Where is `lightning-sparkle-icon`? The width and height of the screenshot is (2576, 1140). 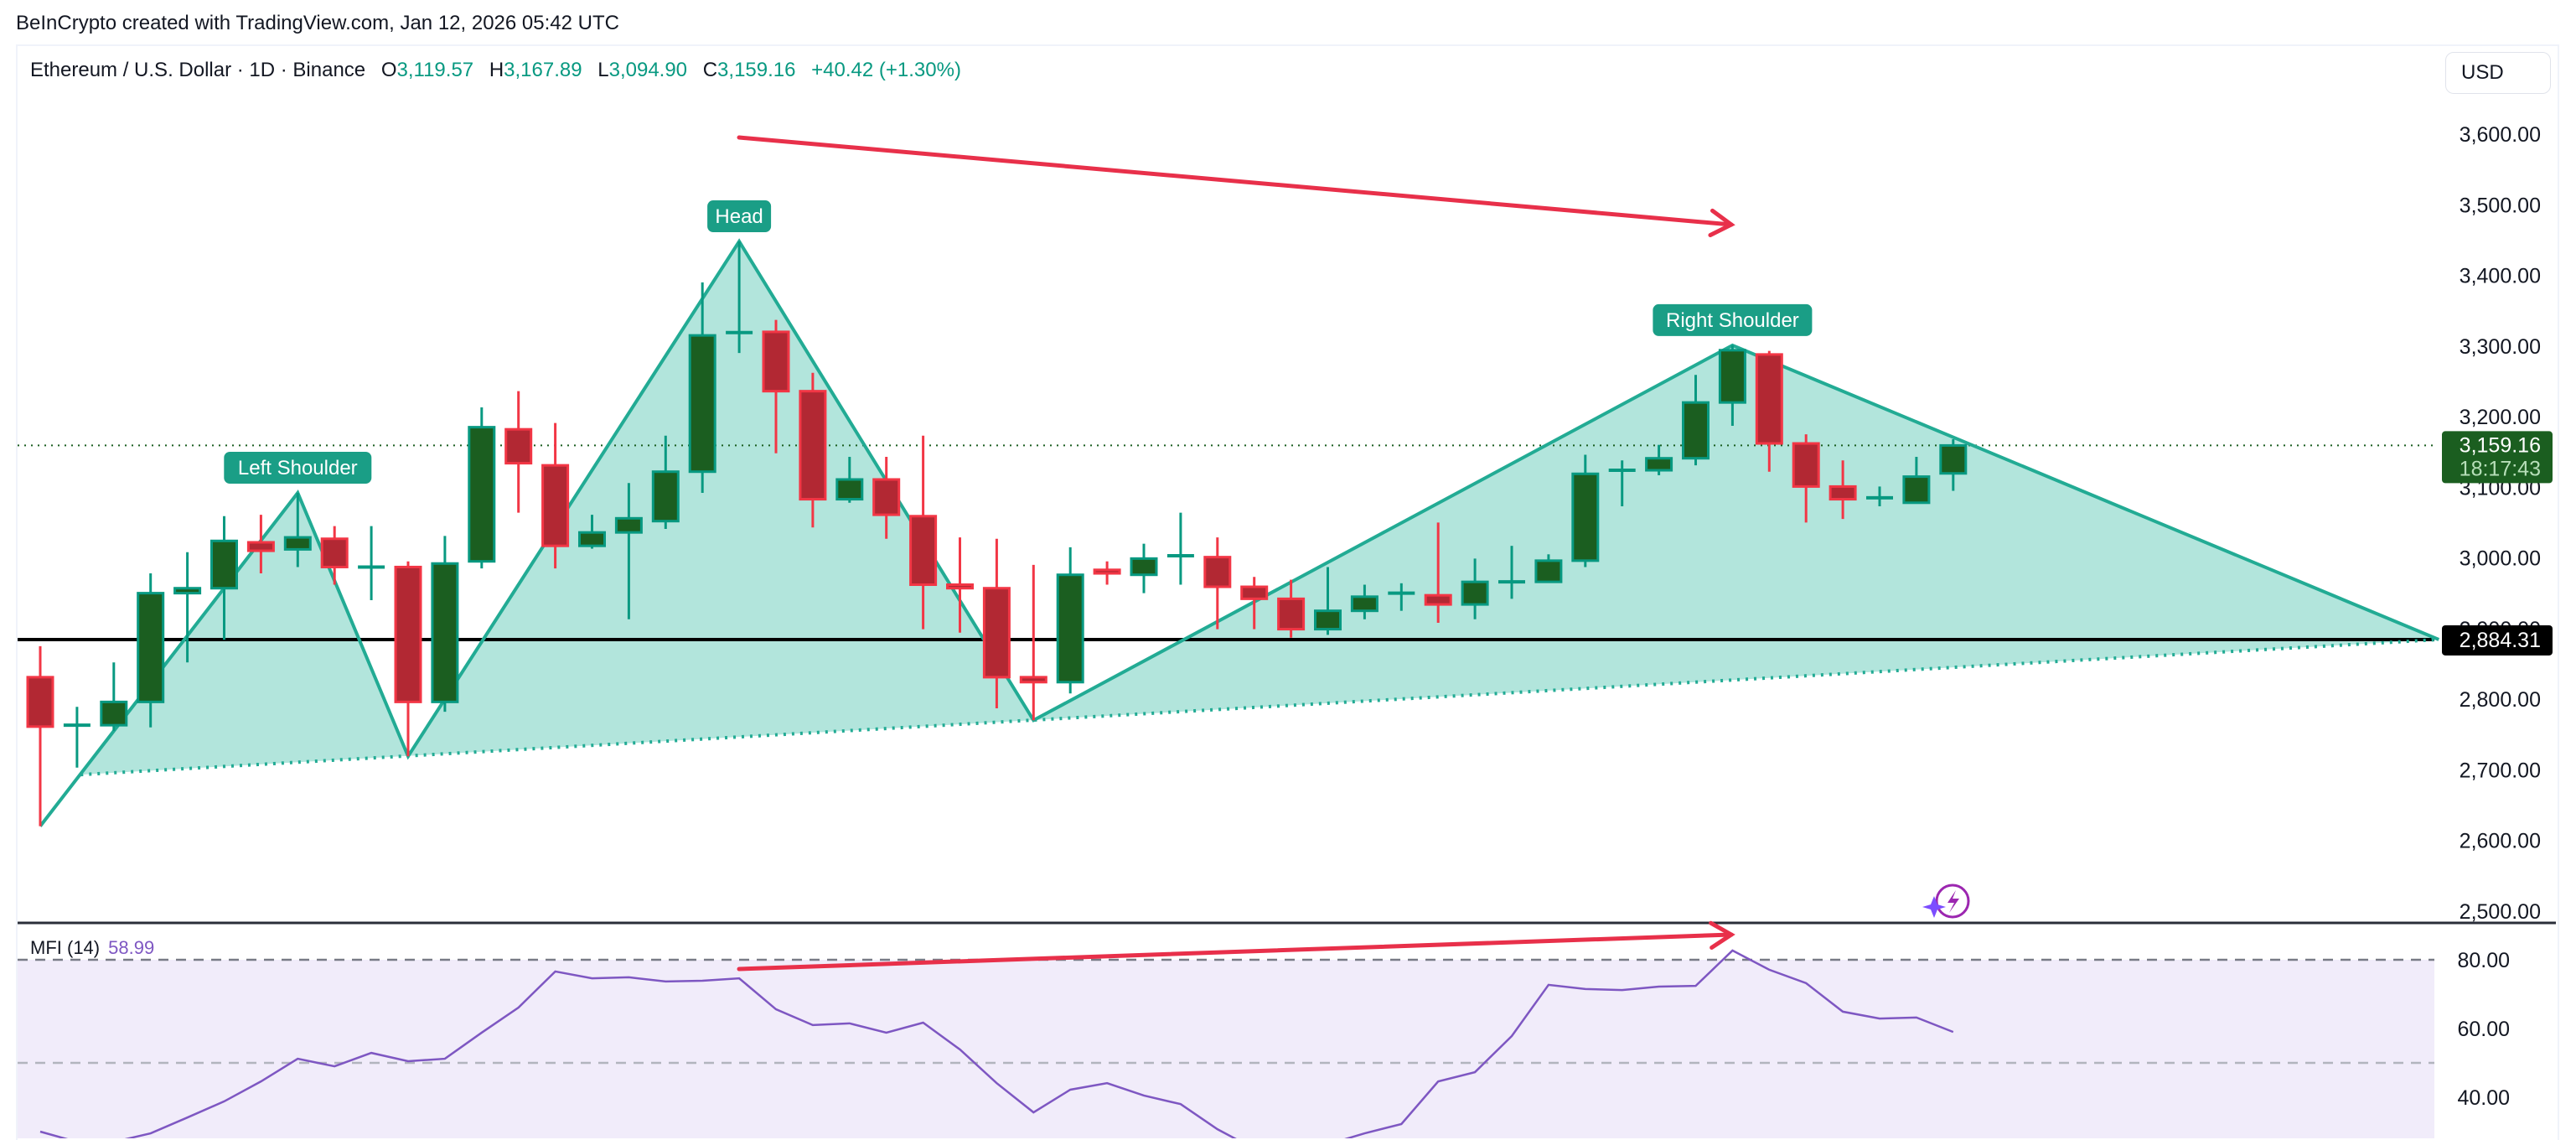 lightning-sparkle-icon is located at coordinates (1946, 901).